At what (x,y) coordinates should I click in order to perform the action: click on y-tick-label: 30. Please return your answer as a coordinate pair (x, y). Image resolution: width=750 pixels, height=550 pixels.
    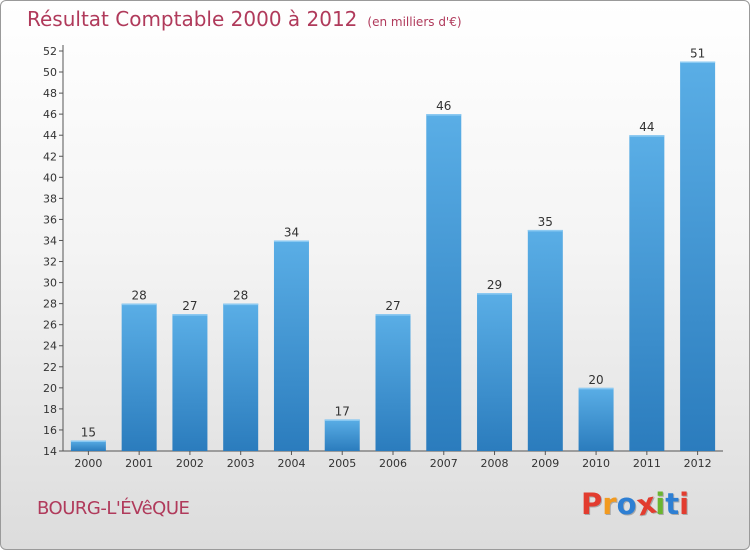
    Looking at the image, I should click on (50, 283).